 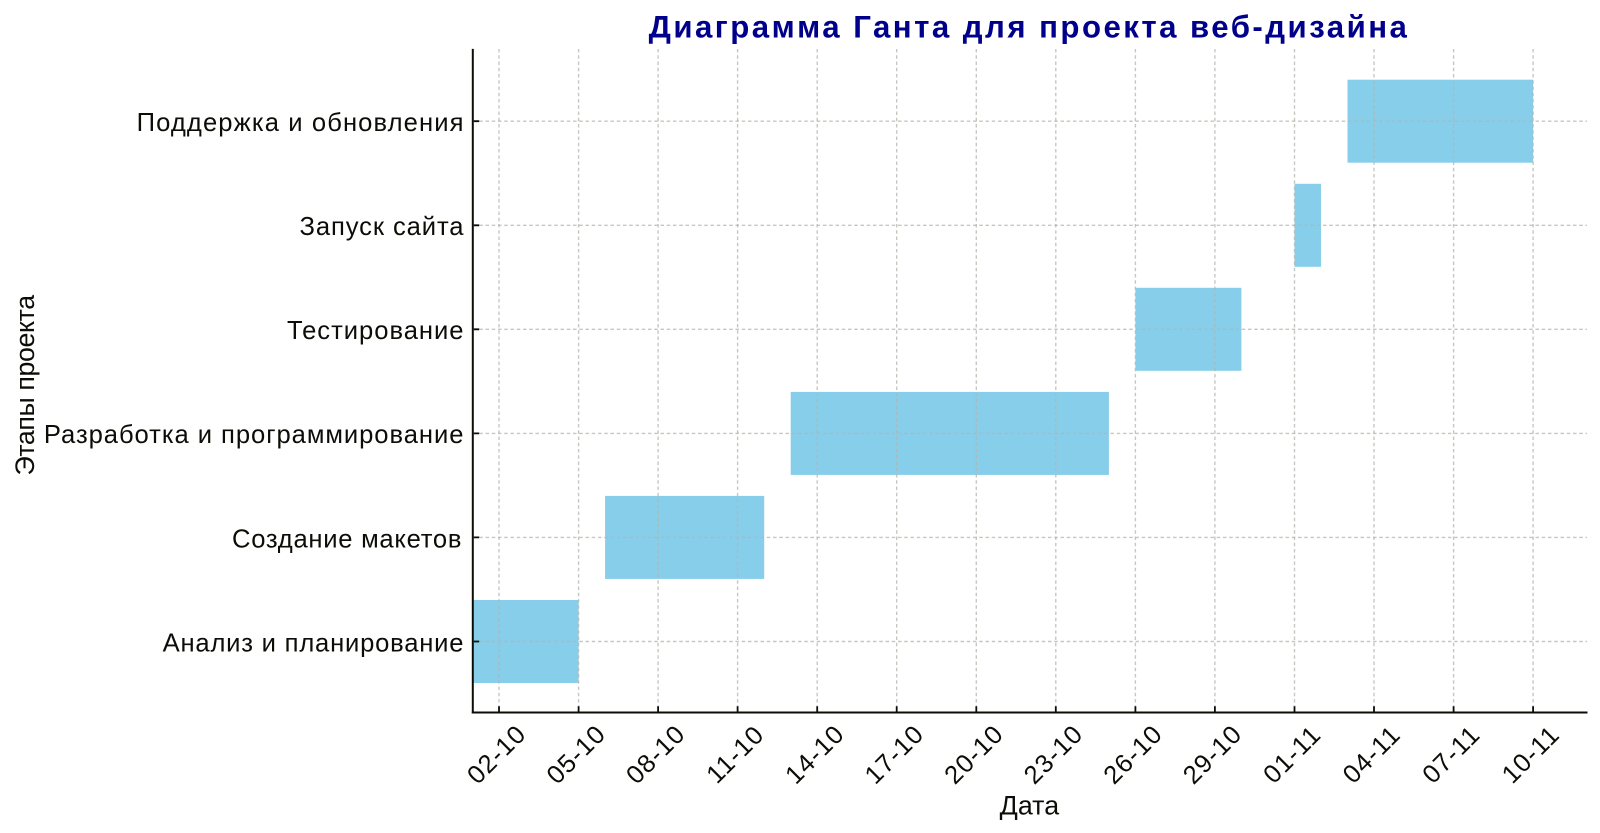 I want to click on svg-text: 02-10, so click(x=497, y=755).